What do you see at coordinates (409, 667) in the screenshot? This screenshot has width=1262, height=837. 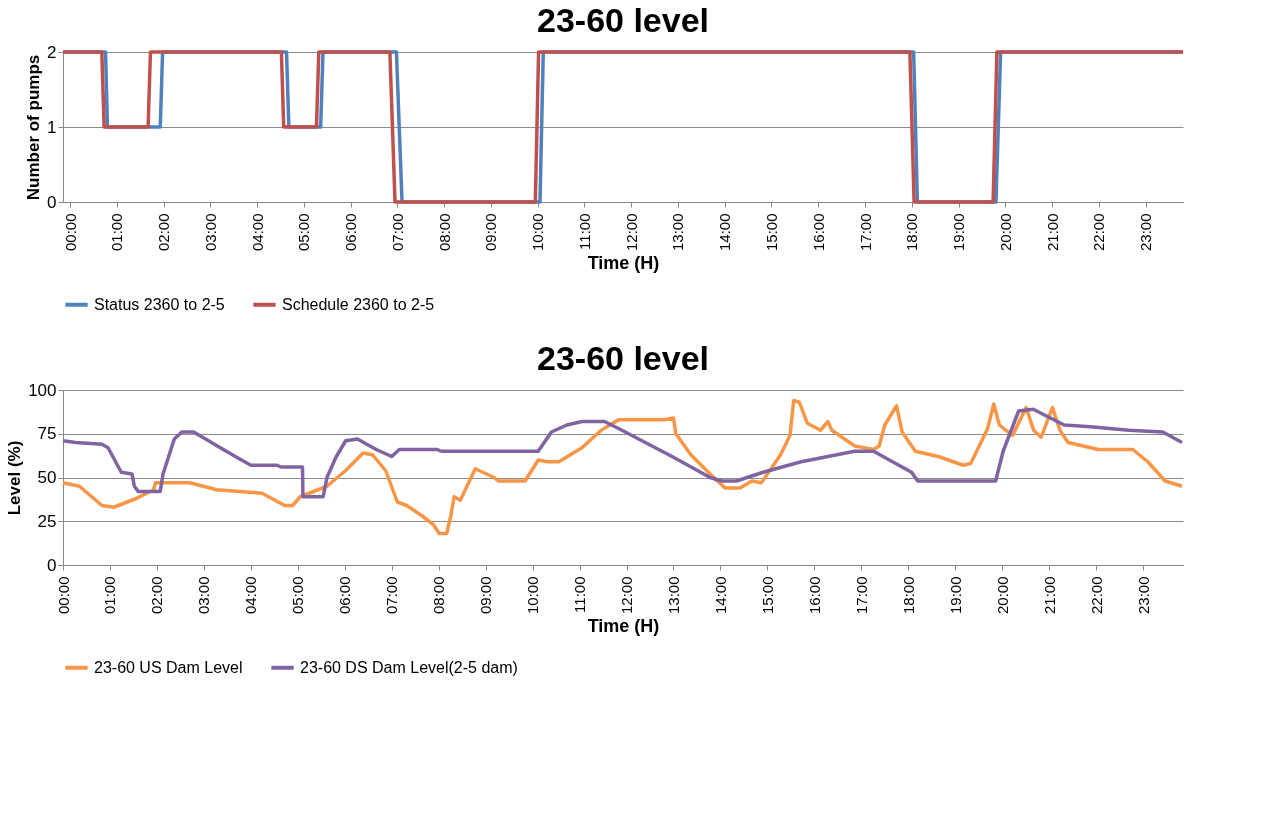 I see `legend-label: 23-60 DS Dam Level(2-5 dam)` at bounding box center [409, 667].